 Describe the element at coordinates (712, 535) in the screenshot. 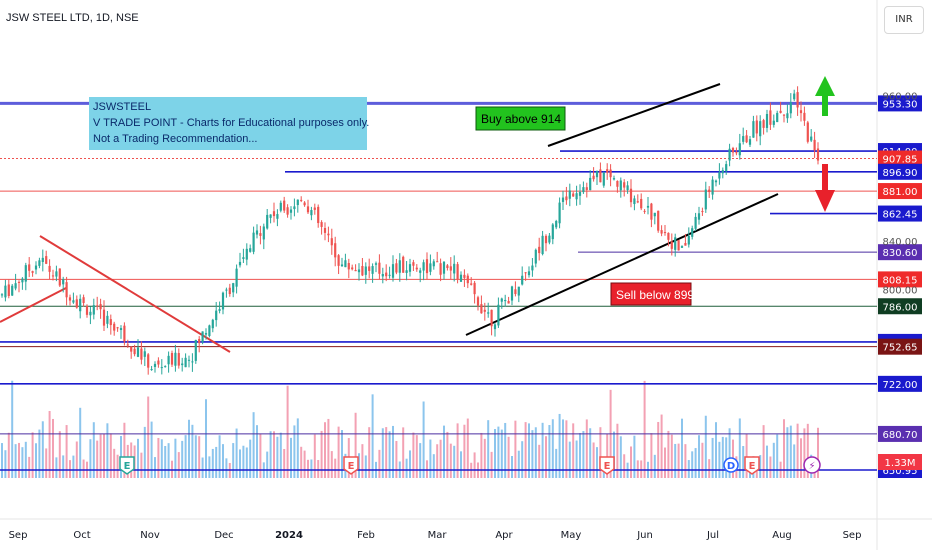

I see `x-tick-label: Jul` at that location.